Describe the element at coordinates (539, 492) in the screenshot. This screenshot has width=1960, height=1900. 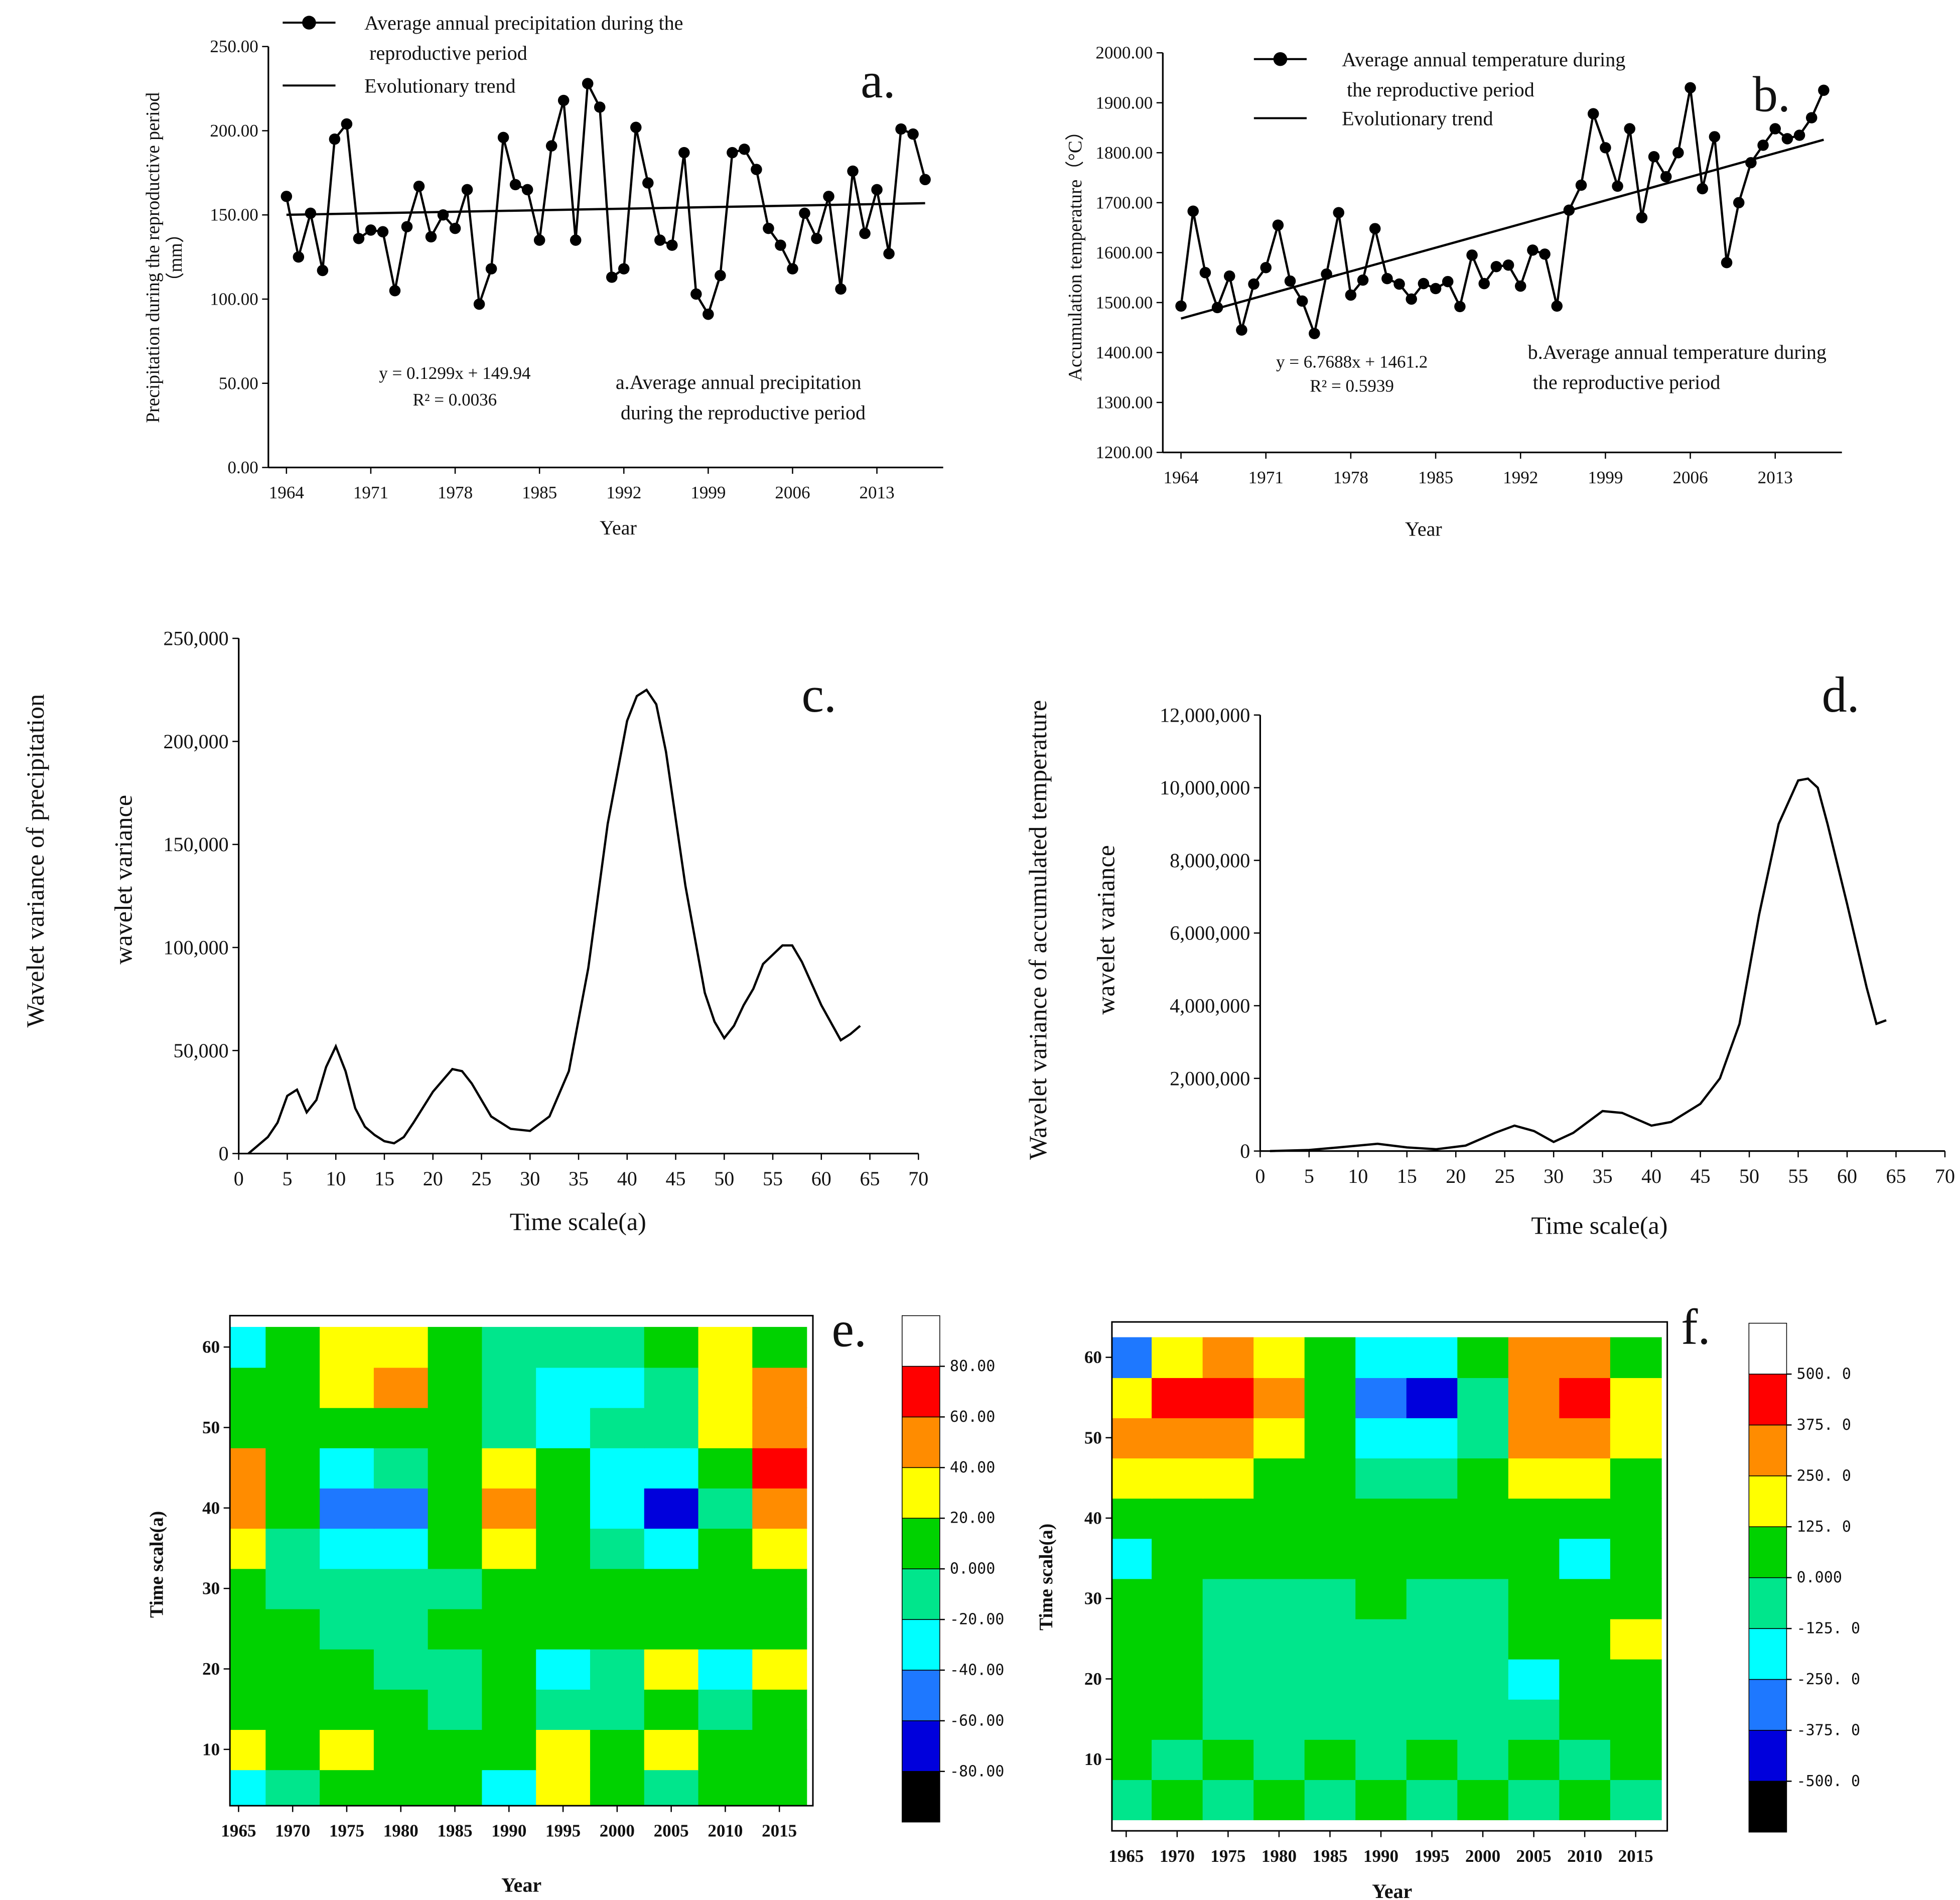
I see `x-tick-label: 1985` at that location.